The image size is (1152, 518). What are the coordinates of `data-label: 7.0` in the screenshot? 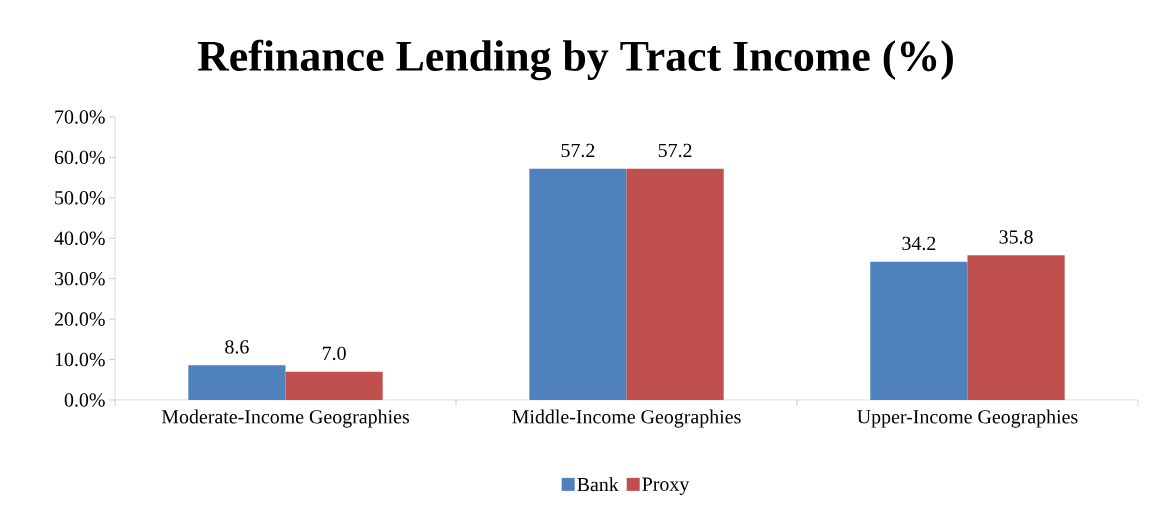 It's located at (334, 353).